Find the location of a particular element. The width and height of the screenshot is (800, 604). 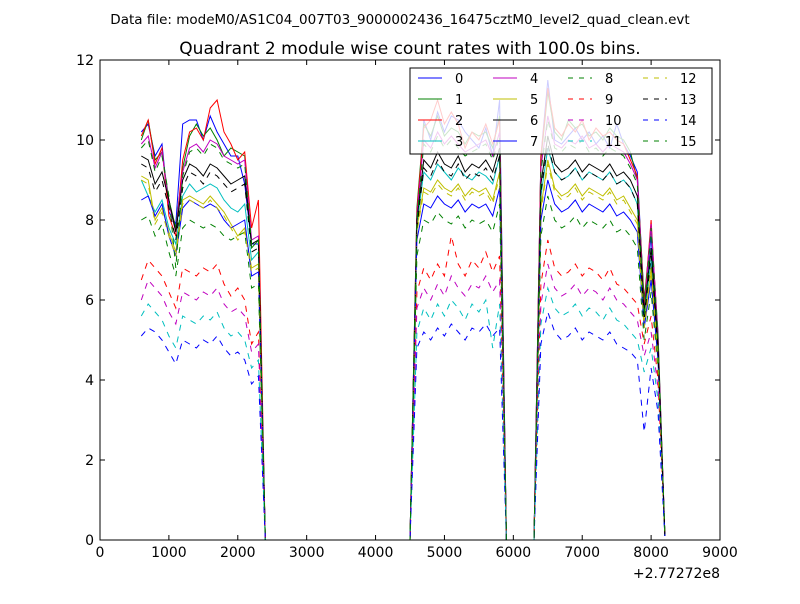

legend-label-10: 10 is located at coordinates (613, 121).